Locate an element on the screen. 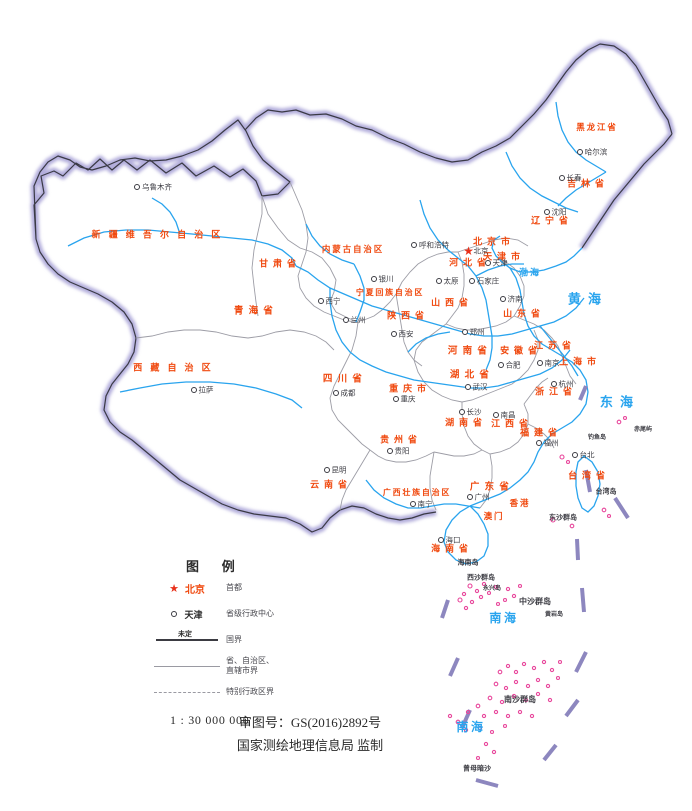 This screenshot has height=811, width=692. legend-desc-capital: 首都 is located at coordinates (234, 587).